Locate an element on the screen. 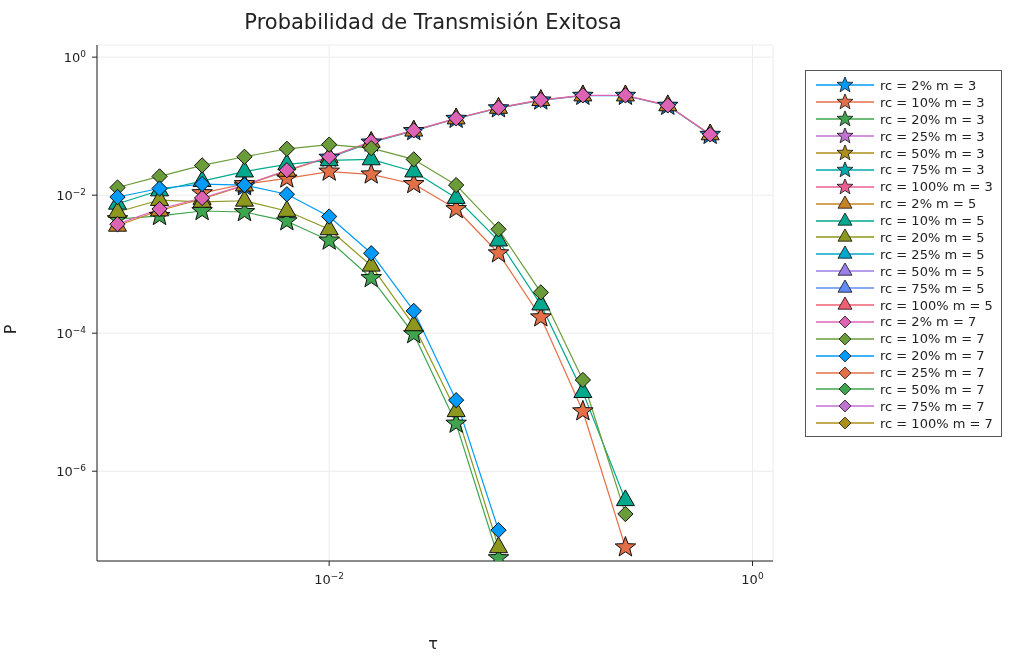 This screenshot has height=656, width=1021. legend-label: rc = 10% m = 7 is located at coordinates (932, 339).